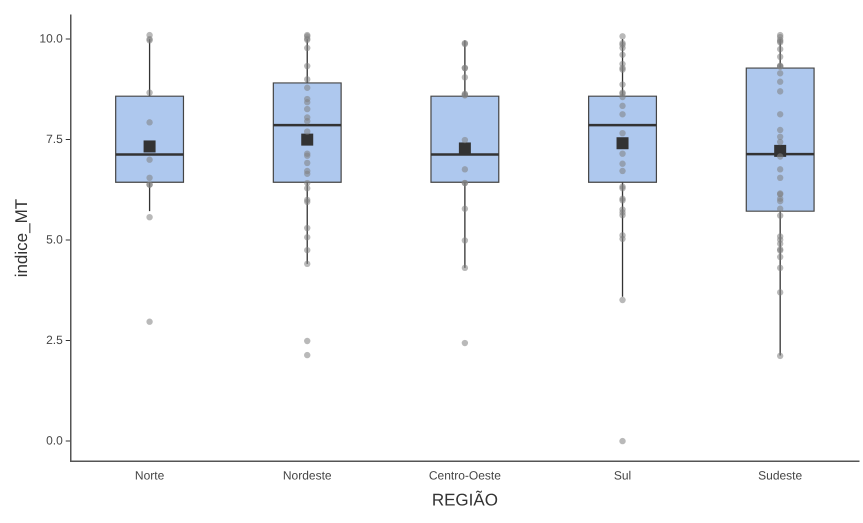 This screenshot has width=863, height=523. I want to click on y-tick-label: 10.0, so click(51, 38).